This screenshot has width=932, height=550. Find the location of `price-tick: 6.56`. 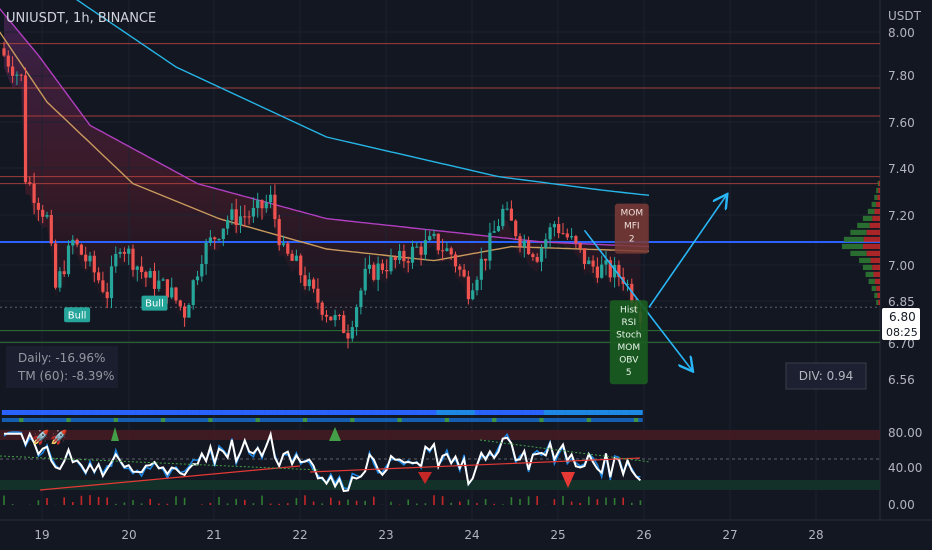

price-tick: 6.56 is located at coordinates (901, 380).